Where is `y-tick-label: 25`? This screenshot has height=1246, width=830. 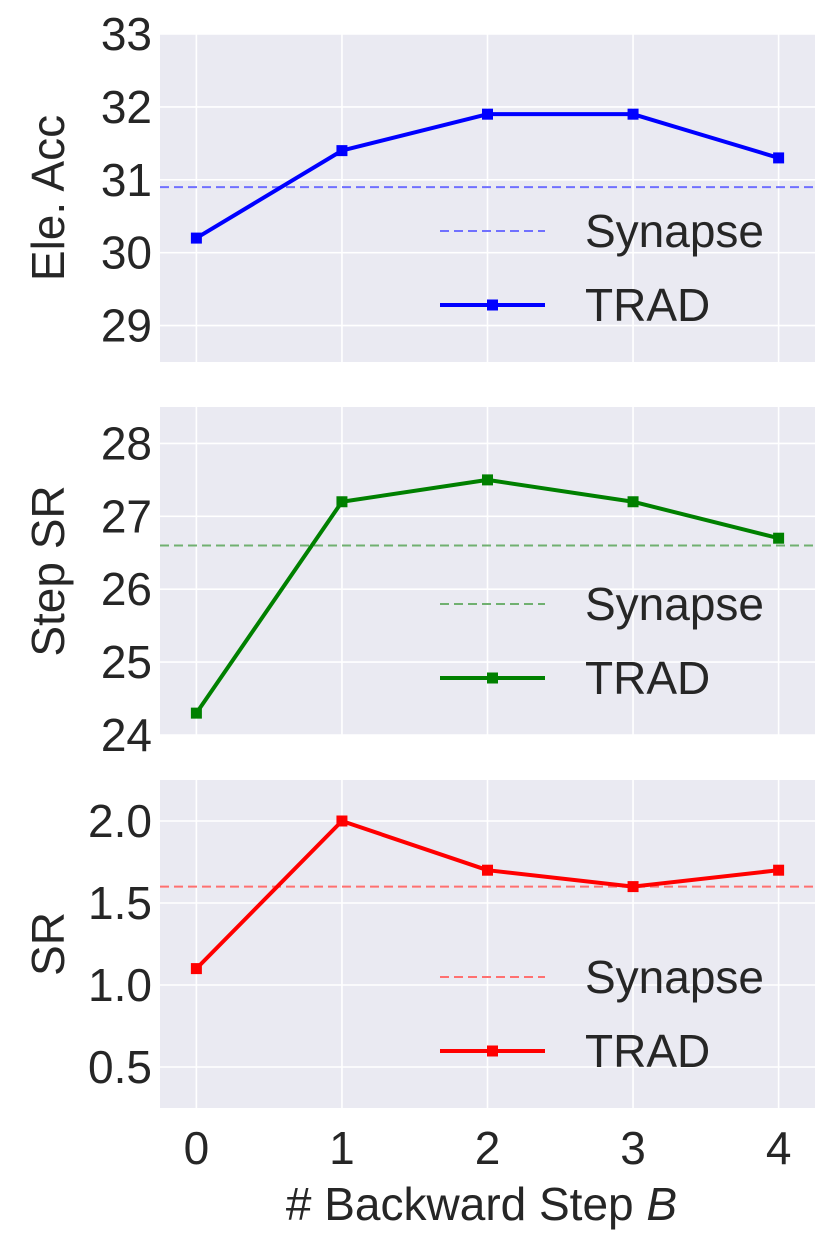
y-tick-label: 25 is located at coordinates (126, 662).